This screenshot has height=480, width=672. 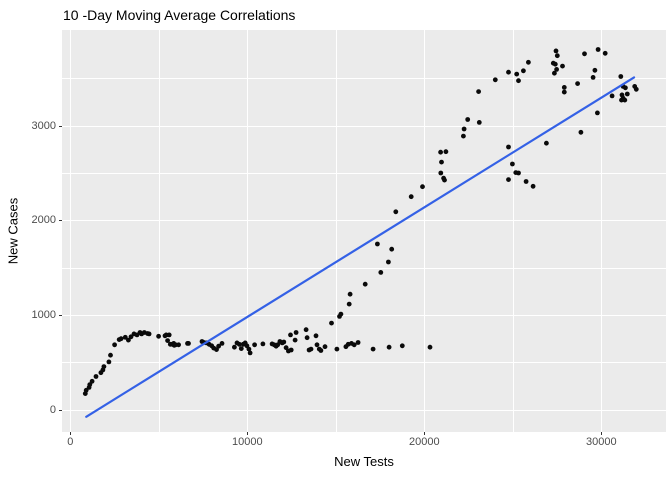 What do you see at coordinates (52, 409) in the screenshot?
I see `y-tick-label: 0` at bounding box center [52, 409].